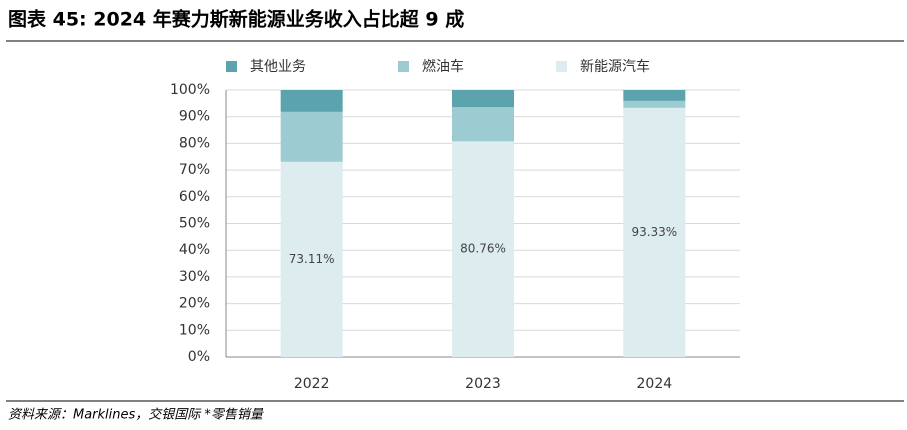 This screenshot has width=907, height=430. I want to click on source: 资料来源：Marklines，交银国际 *零售销量, so click(136, 415).